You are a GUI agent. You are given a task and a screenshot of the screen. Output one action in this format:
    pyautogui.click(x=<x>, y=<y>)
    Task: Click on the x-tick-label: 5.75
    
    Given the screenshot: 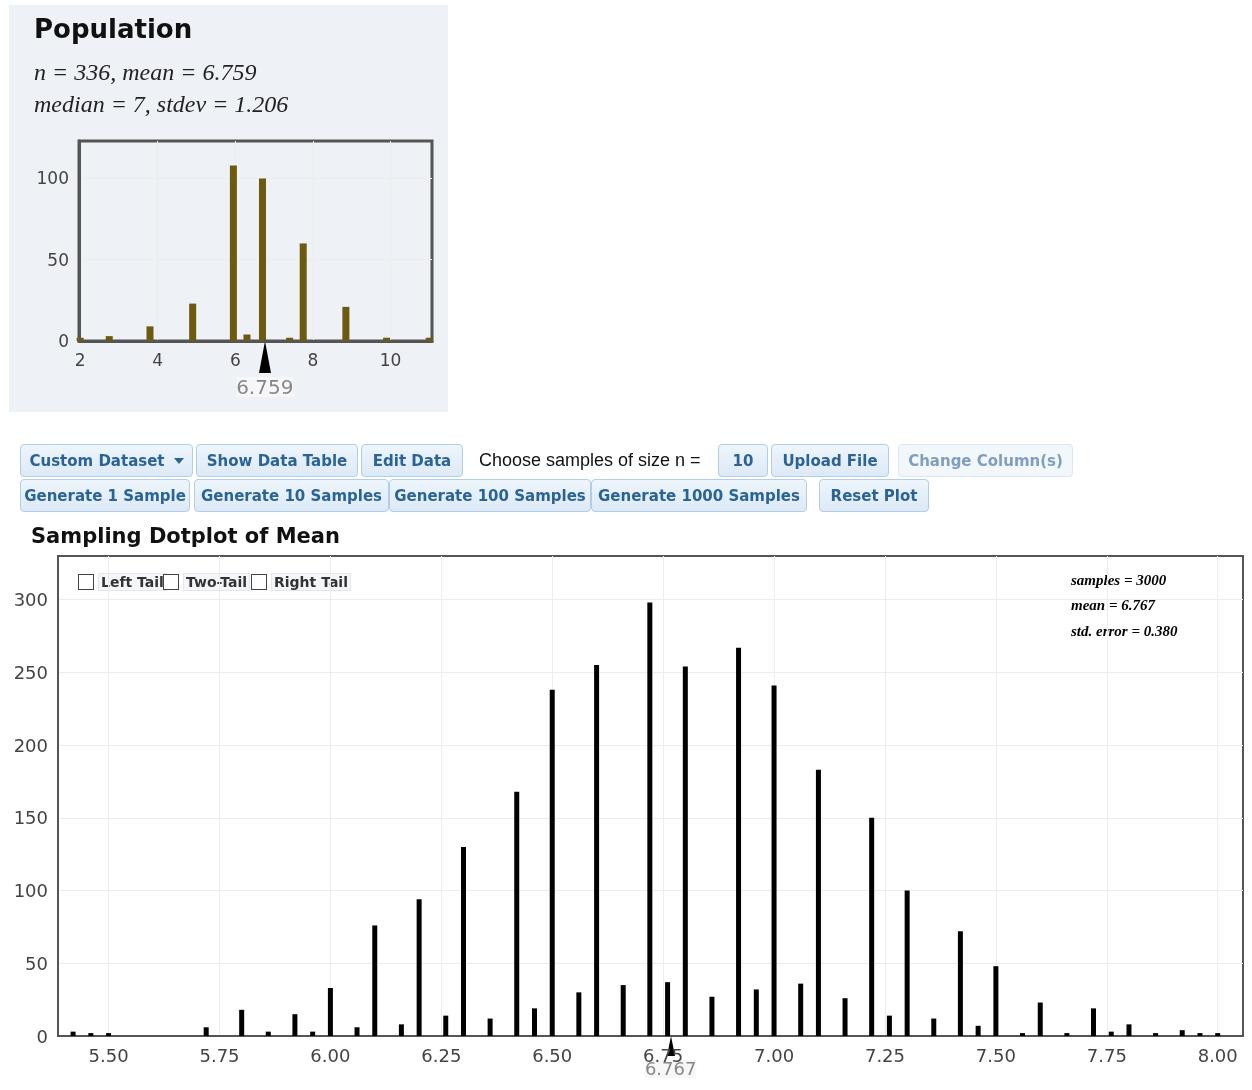 What is the action you would take?
    pyautogui.click(x=219, y=1055)
    